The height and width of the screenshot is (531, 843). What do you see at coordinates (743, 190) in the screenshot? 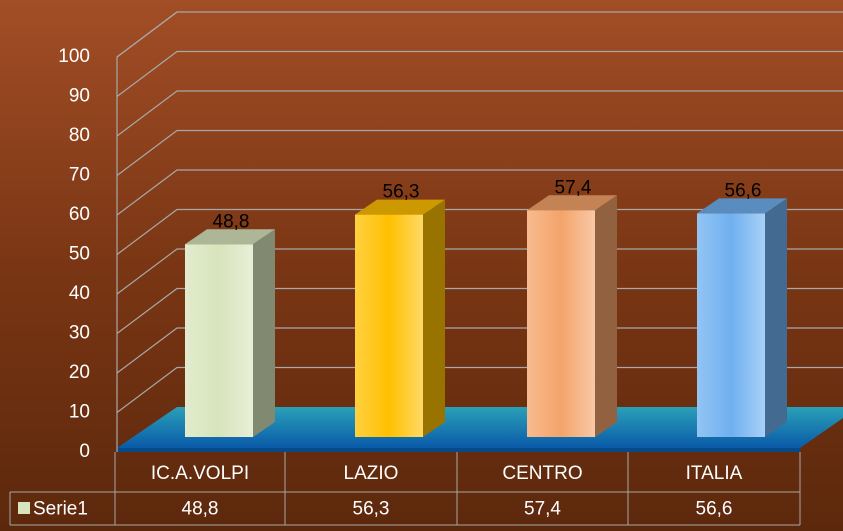
I see `data-label: 56,6` at bounding box center [743, 190].